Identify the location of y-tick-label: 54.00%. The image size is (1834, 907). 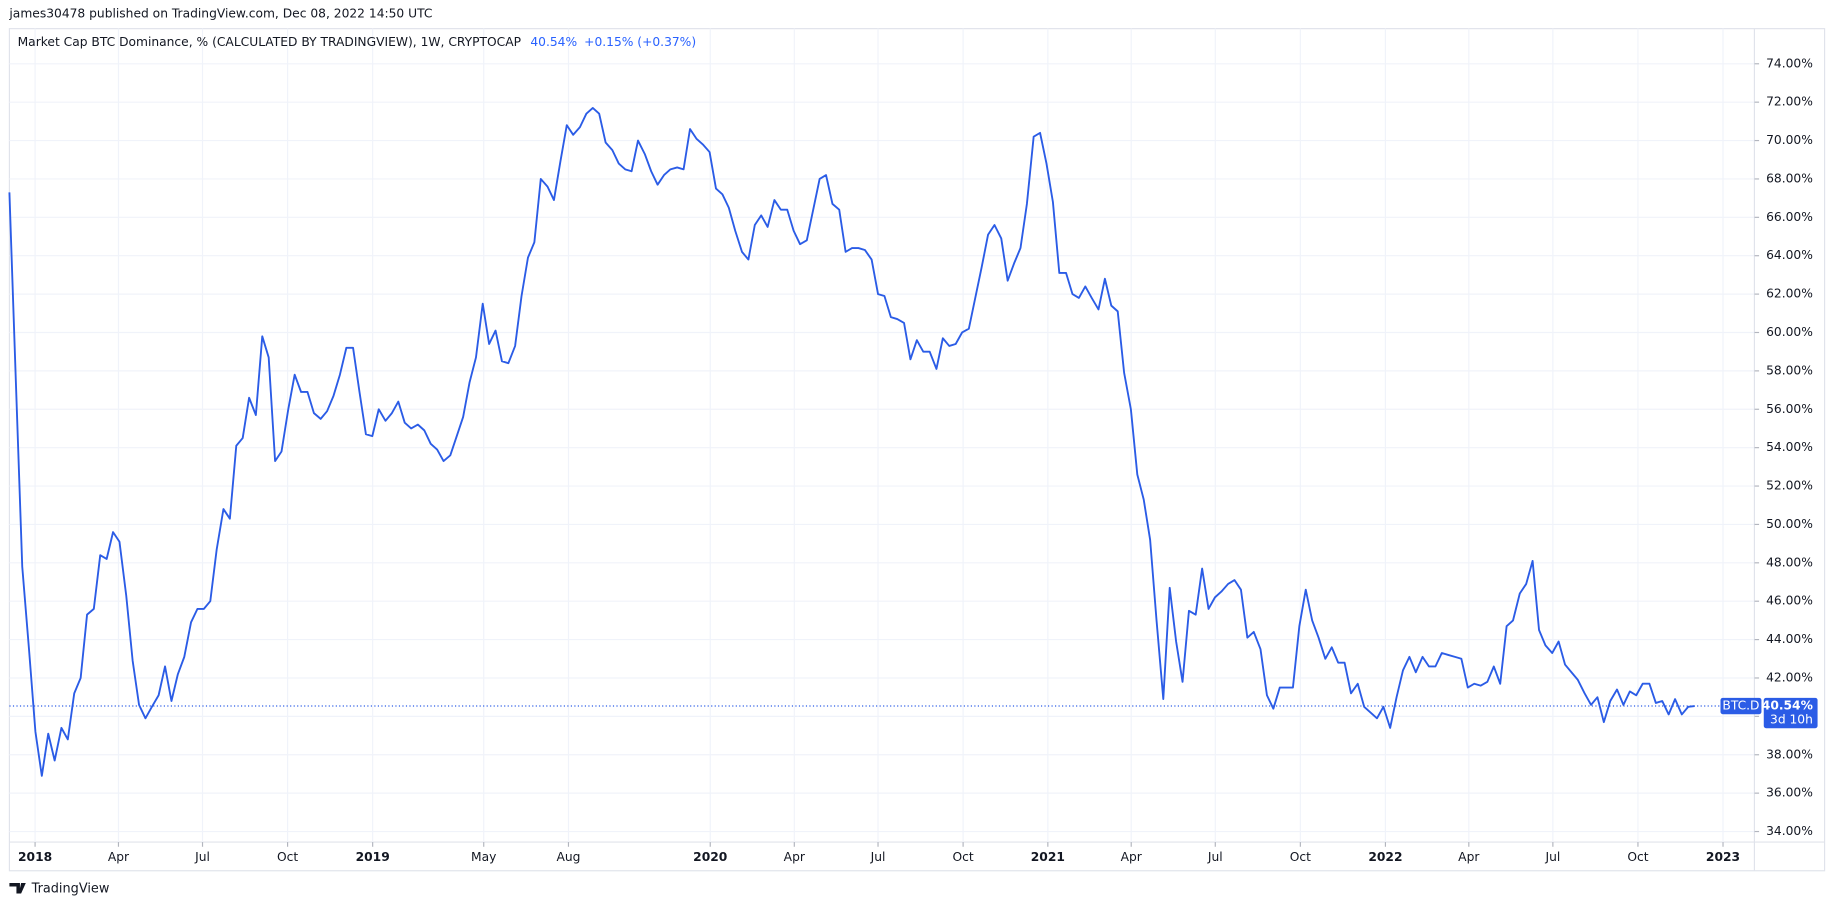
(1789, 447).